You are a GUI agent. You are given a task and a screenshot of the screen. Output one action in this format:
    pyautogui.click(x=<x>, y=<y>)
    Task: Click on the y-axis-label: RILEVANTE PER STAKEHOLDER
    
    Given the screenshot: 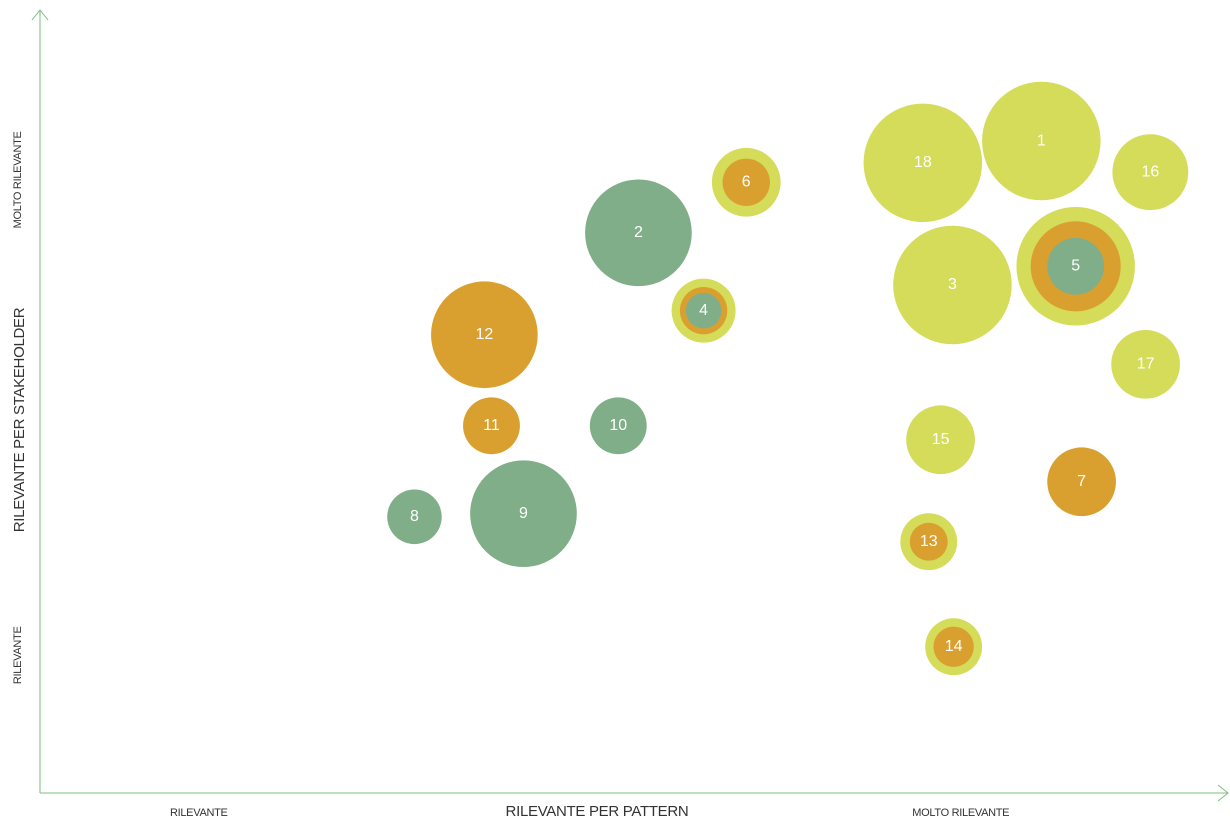 What is the action you would take?
    pyautogui.click(x=19, y=419)
    